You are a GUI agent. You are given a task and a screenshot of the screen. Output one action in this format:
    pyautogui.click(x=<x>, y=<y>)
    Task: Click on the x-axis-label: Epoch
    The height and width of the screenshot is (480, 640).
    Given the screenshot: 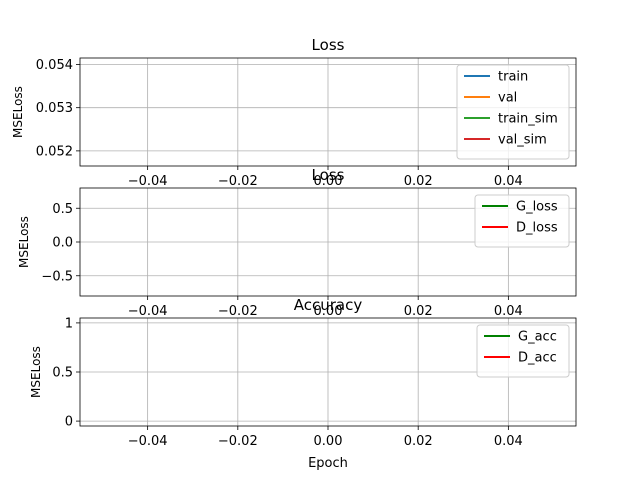 What is the action you would take?
    pyautogui.click(x=328, y=463)
    